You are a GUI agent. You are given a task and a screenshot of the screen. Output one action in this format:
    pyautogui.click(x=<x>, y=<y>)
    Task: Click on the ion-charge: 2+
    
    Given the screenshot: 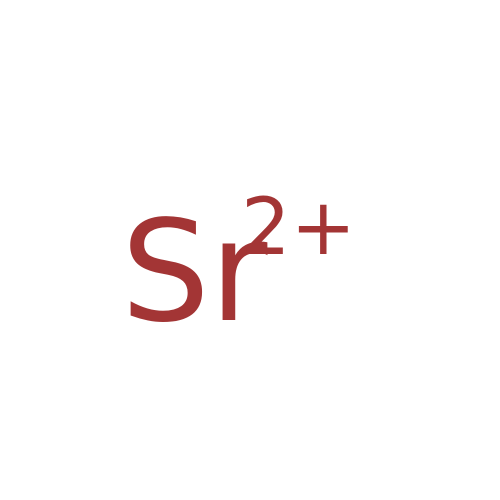 What is the action you would take?
    pyautogui.click(x=298, y=228)
    